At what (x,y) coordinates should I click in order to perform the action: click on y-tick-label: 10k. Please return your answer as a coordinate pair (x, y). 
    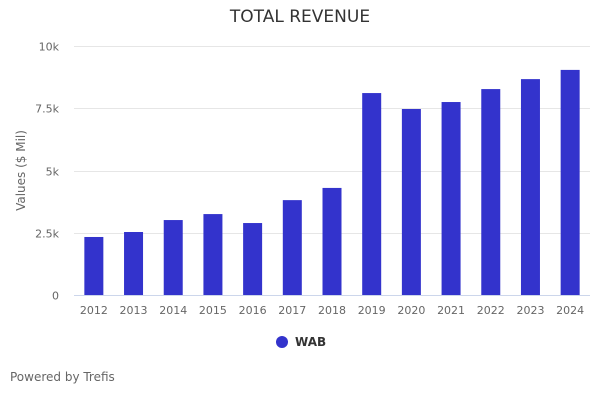
    Looking at the image, I should click on (49, 47).